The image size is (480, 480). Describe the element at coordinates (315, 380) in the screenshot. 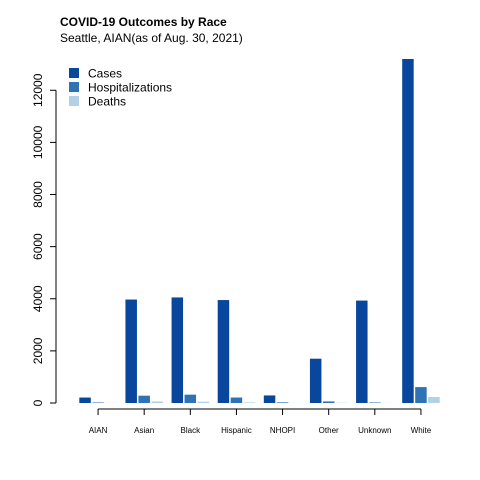

I see `bar-cases-other` at that location.